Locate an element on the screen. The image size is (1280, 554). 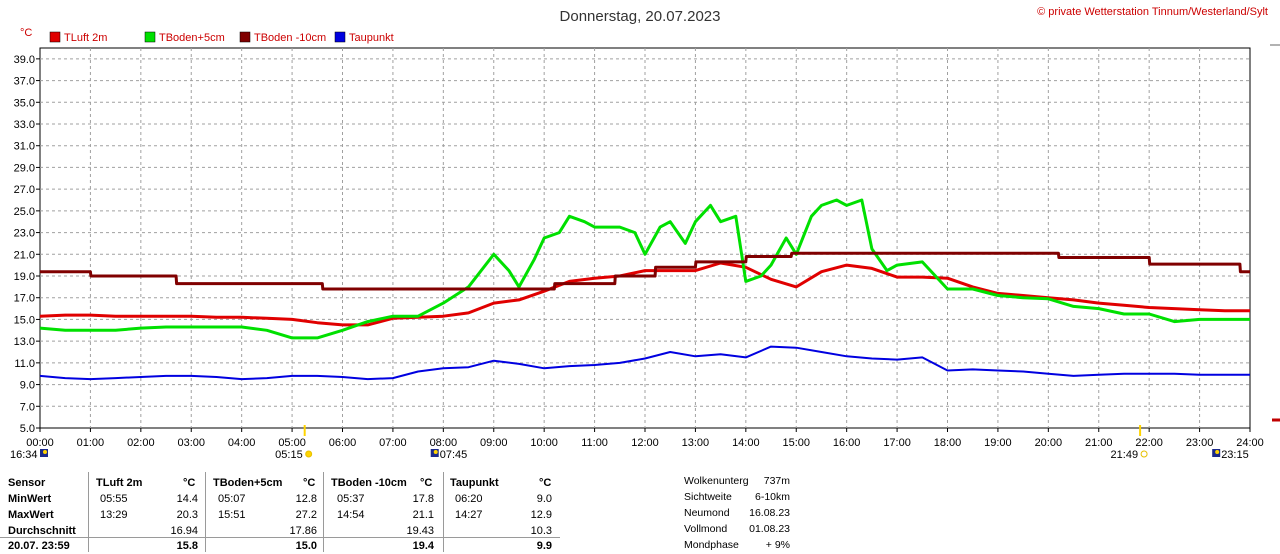
col-header-tboden5-unit: °C is located at coordinates (309, 483).